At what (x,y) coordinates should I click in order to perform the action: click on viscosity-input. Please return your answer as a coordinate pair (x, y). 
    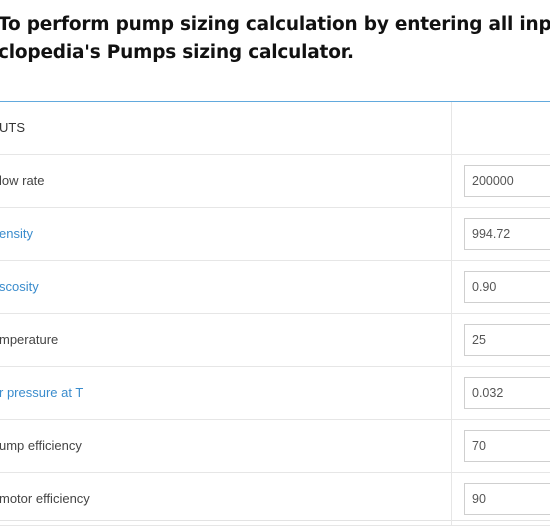
    Looking at the image, I should click on (507, 287).